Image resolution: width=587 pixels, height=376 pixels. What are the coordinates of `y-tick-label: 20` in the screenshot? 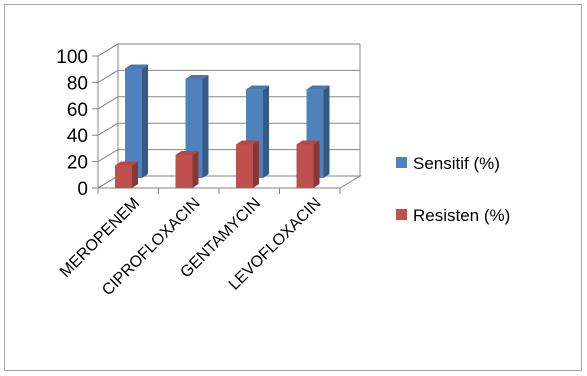 It's located at (77, 163).